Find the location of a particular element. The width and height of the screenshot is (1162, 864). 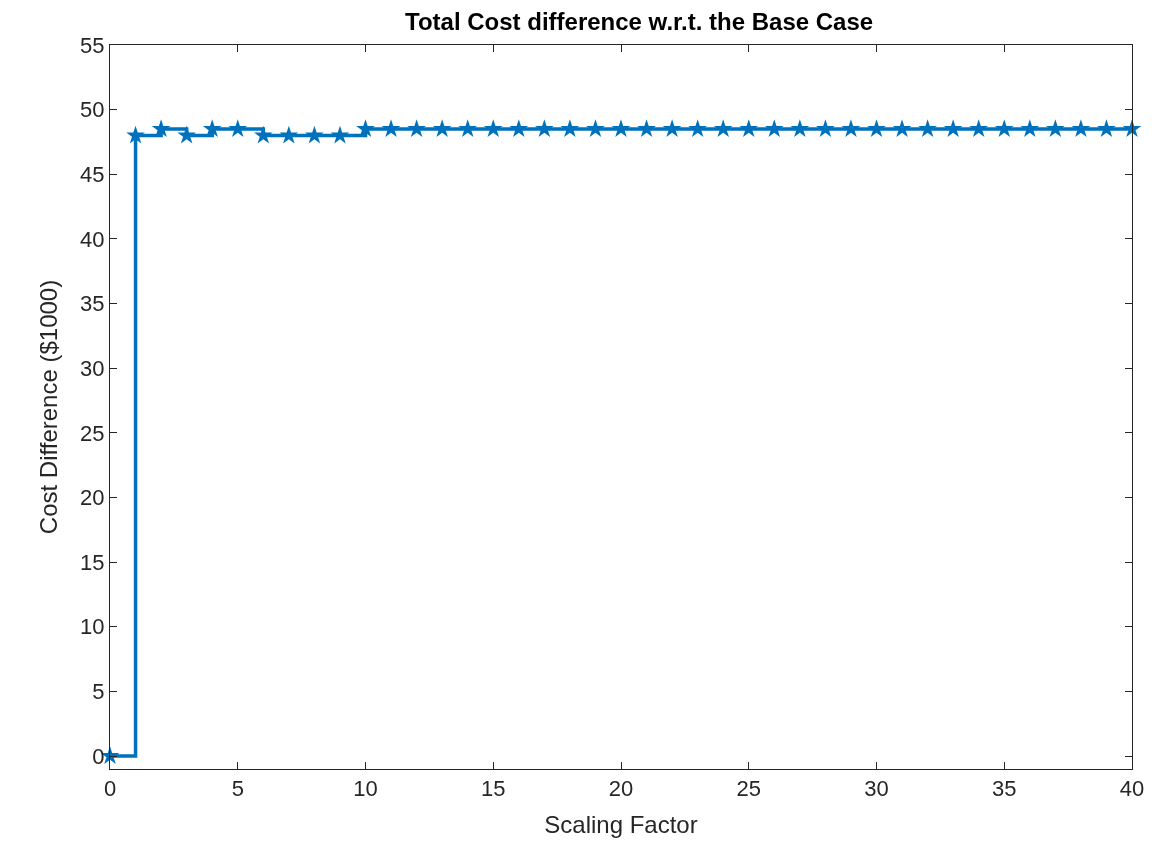

y-tick-label: 40 is located at coordinates (92, 239).